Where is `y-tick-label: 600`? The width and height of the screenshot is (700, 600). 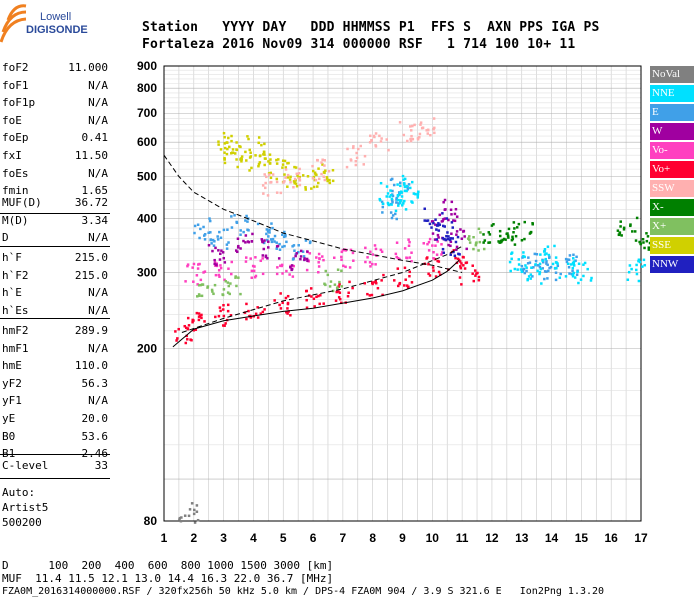
y-tick-label: 600 is located at coordinates (147, 142).